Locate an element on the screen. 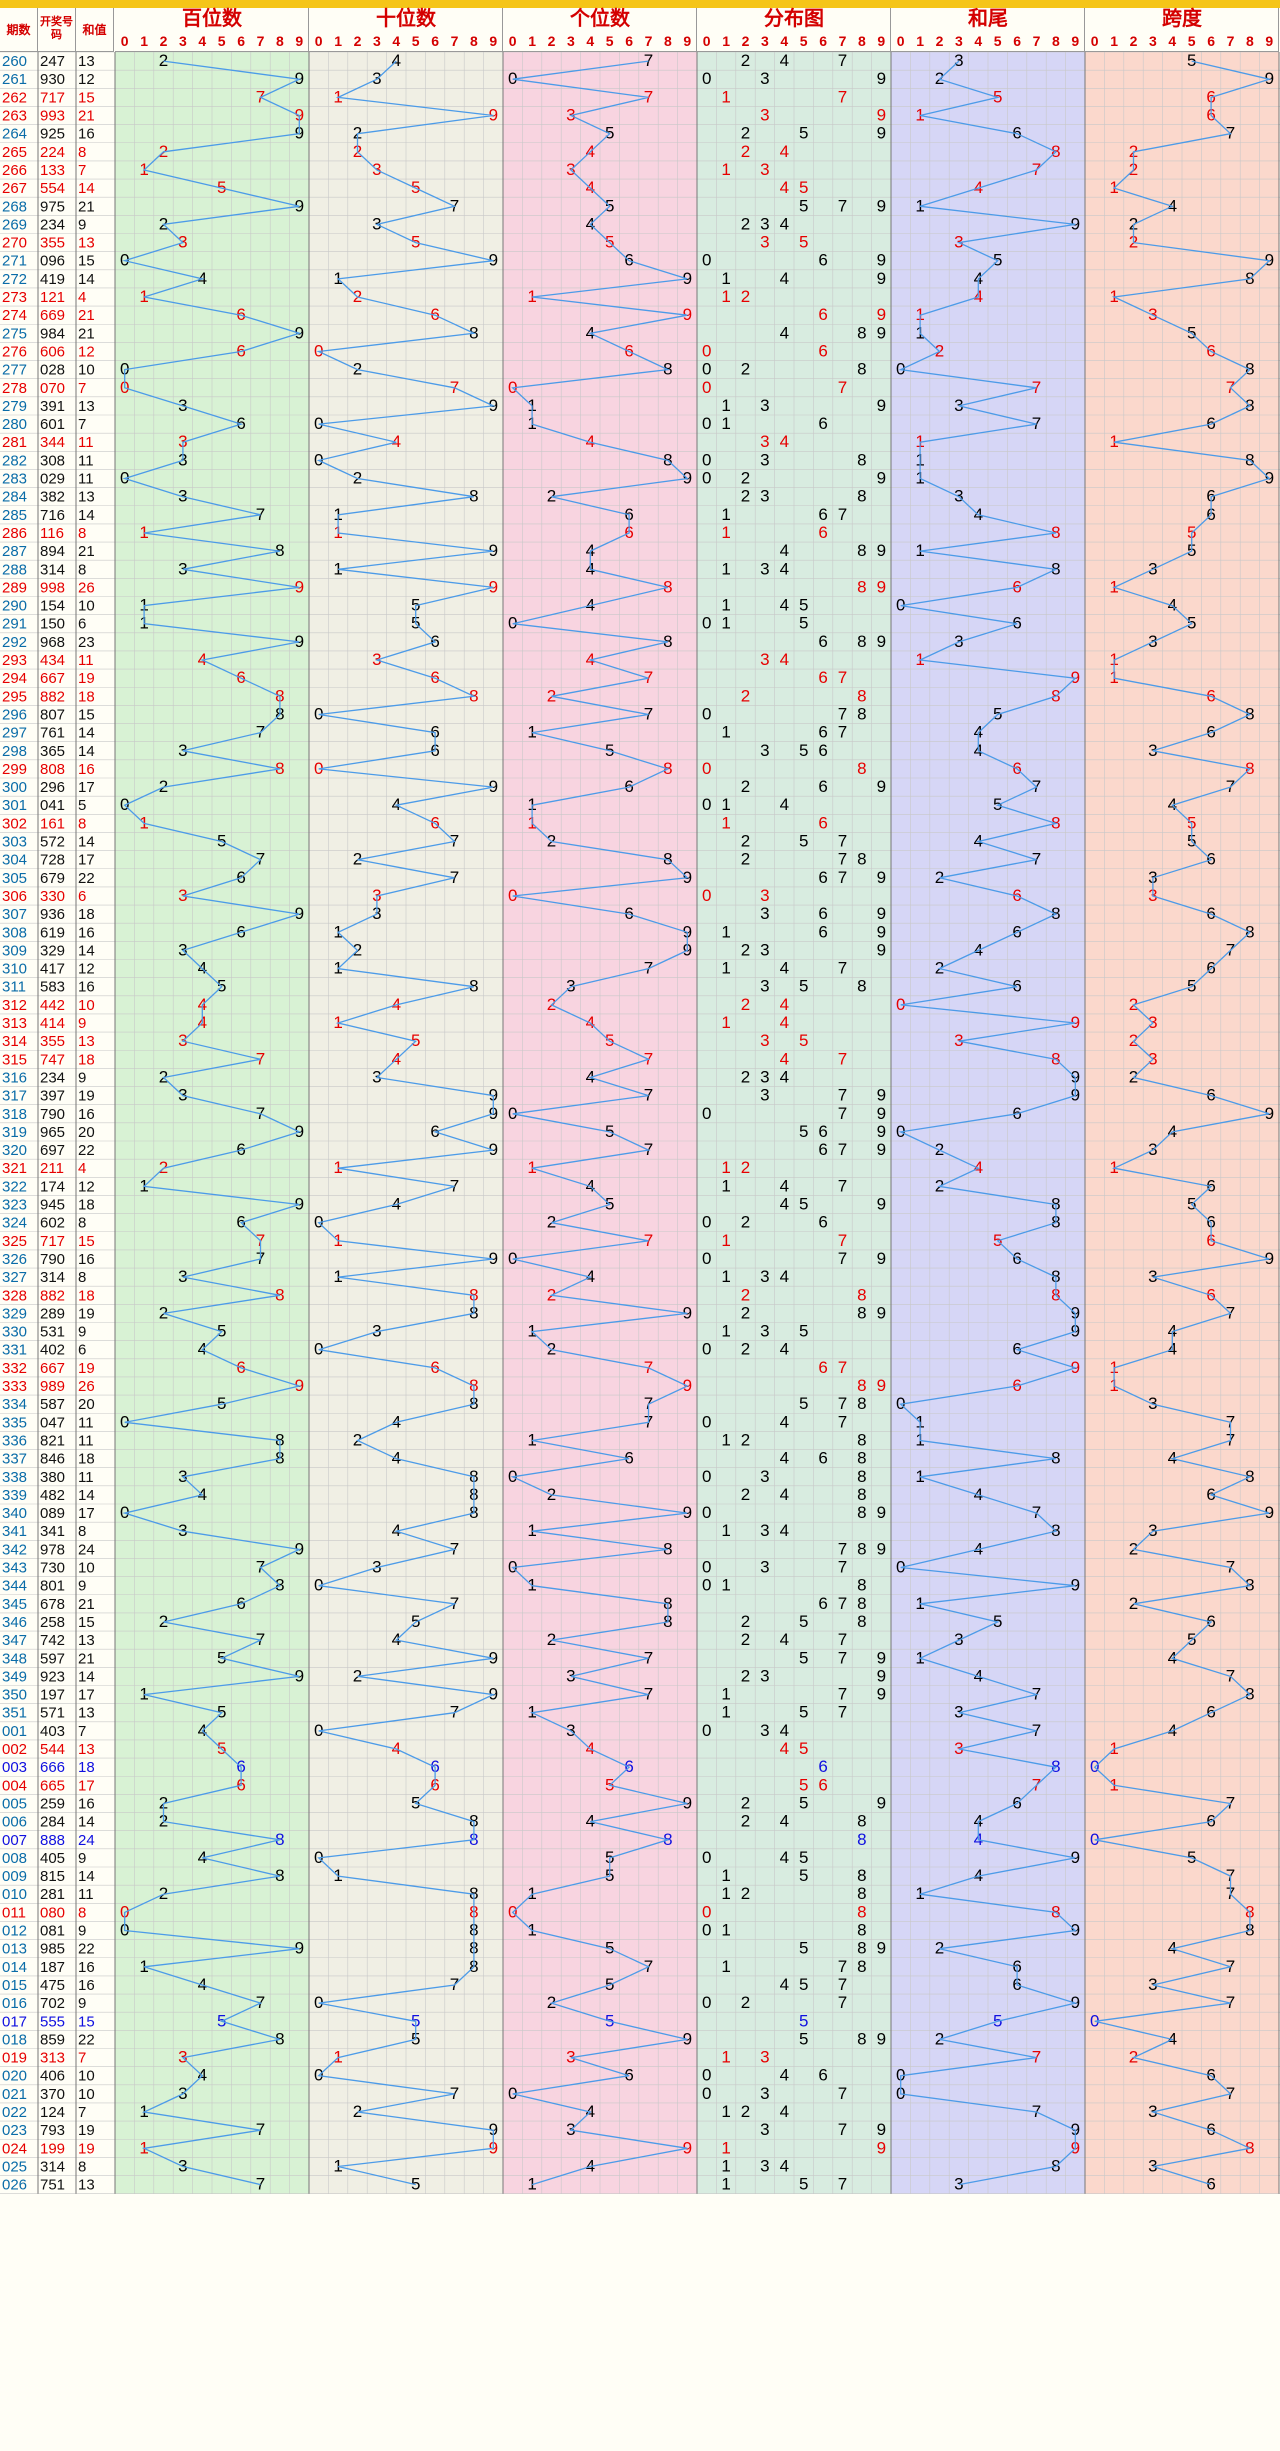  draw-number: 597 is located at coordinates (52, 1658).